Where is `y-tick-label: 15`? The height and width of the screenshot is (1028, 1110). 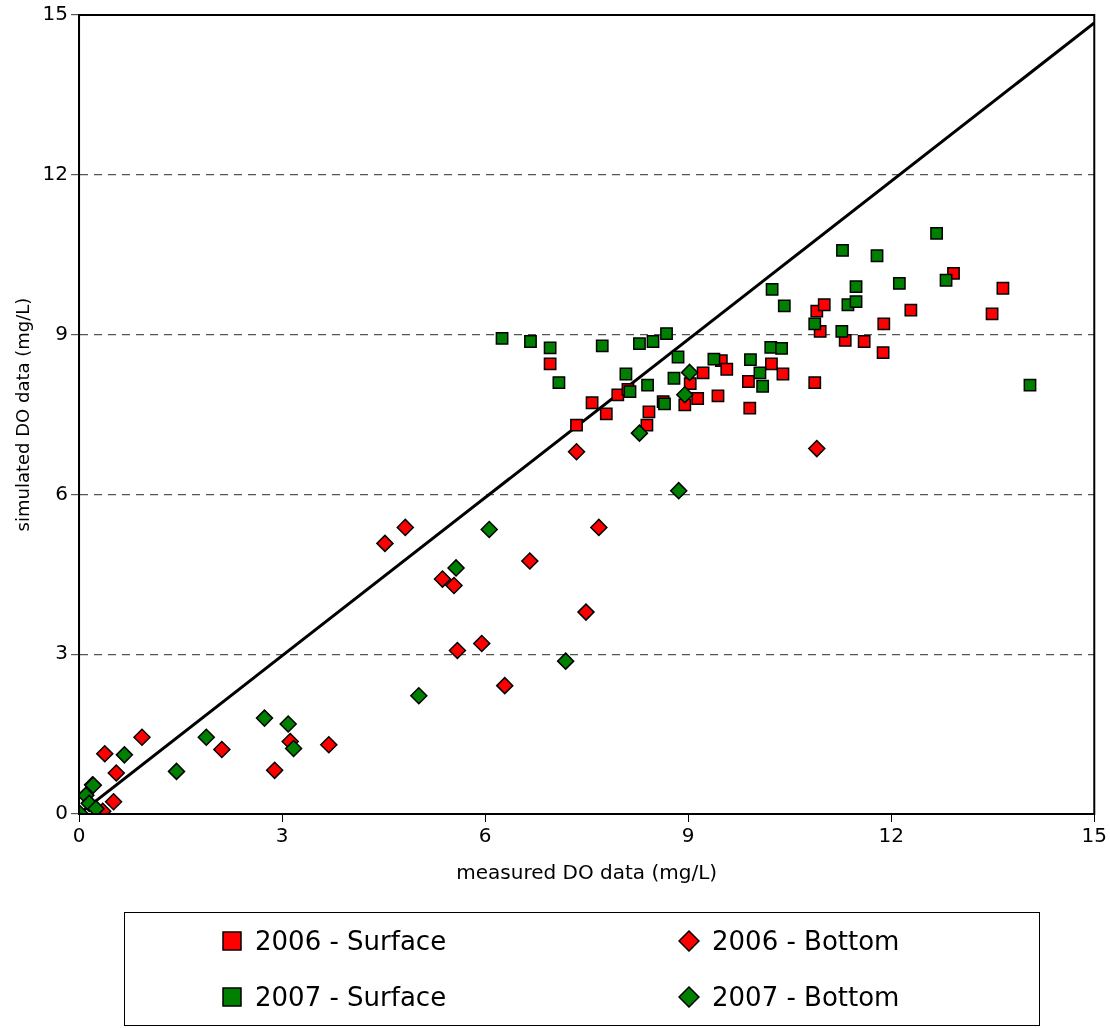
y-tick-label: 15 is located at coordinates (55, 13).